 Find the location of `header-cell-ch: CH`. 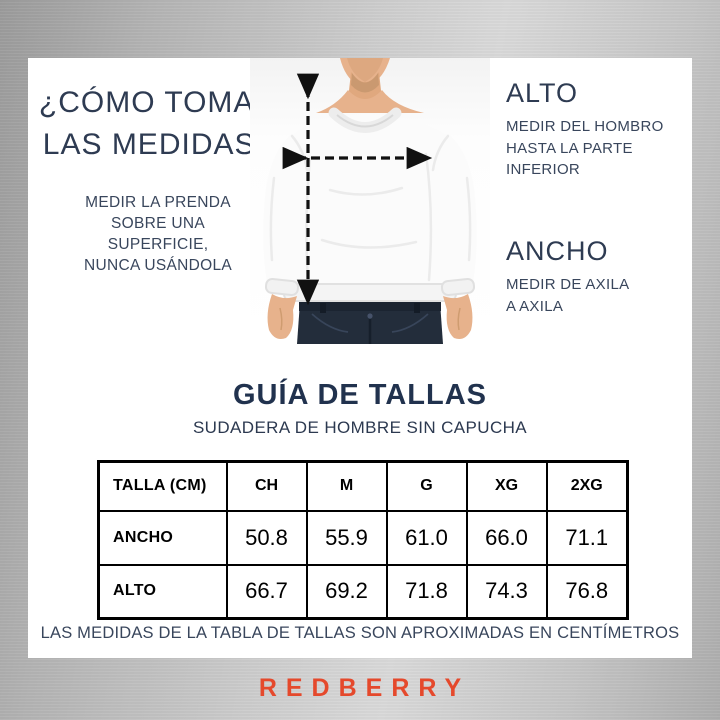

header-cell-ch: CH is located at coordinates (266, 486).